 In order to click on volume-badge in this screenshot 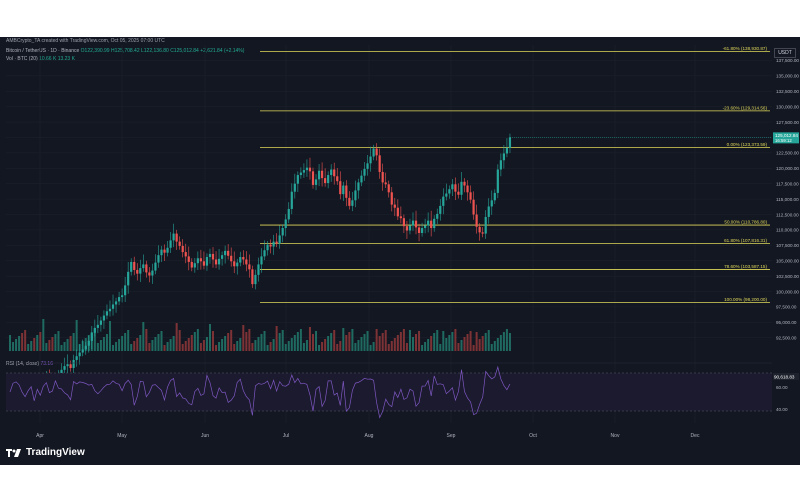, I will do `click(786, 376)`.